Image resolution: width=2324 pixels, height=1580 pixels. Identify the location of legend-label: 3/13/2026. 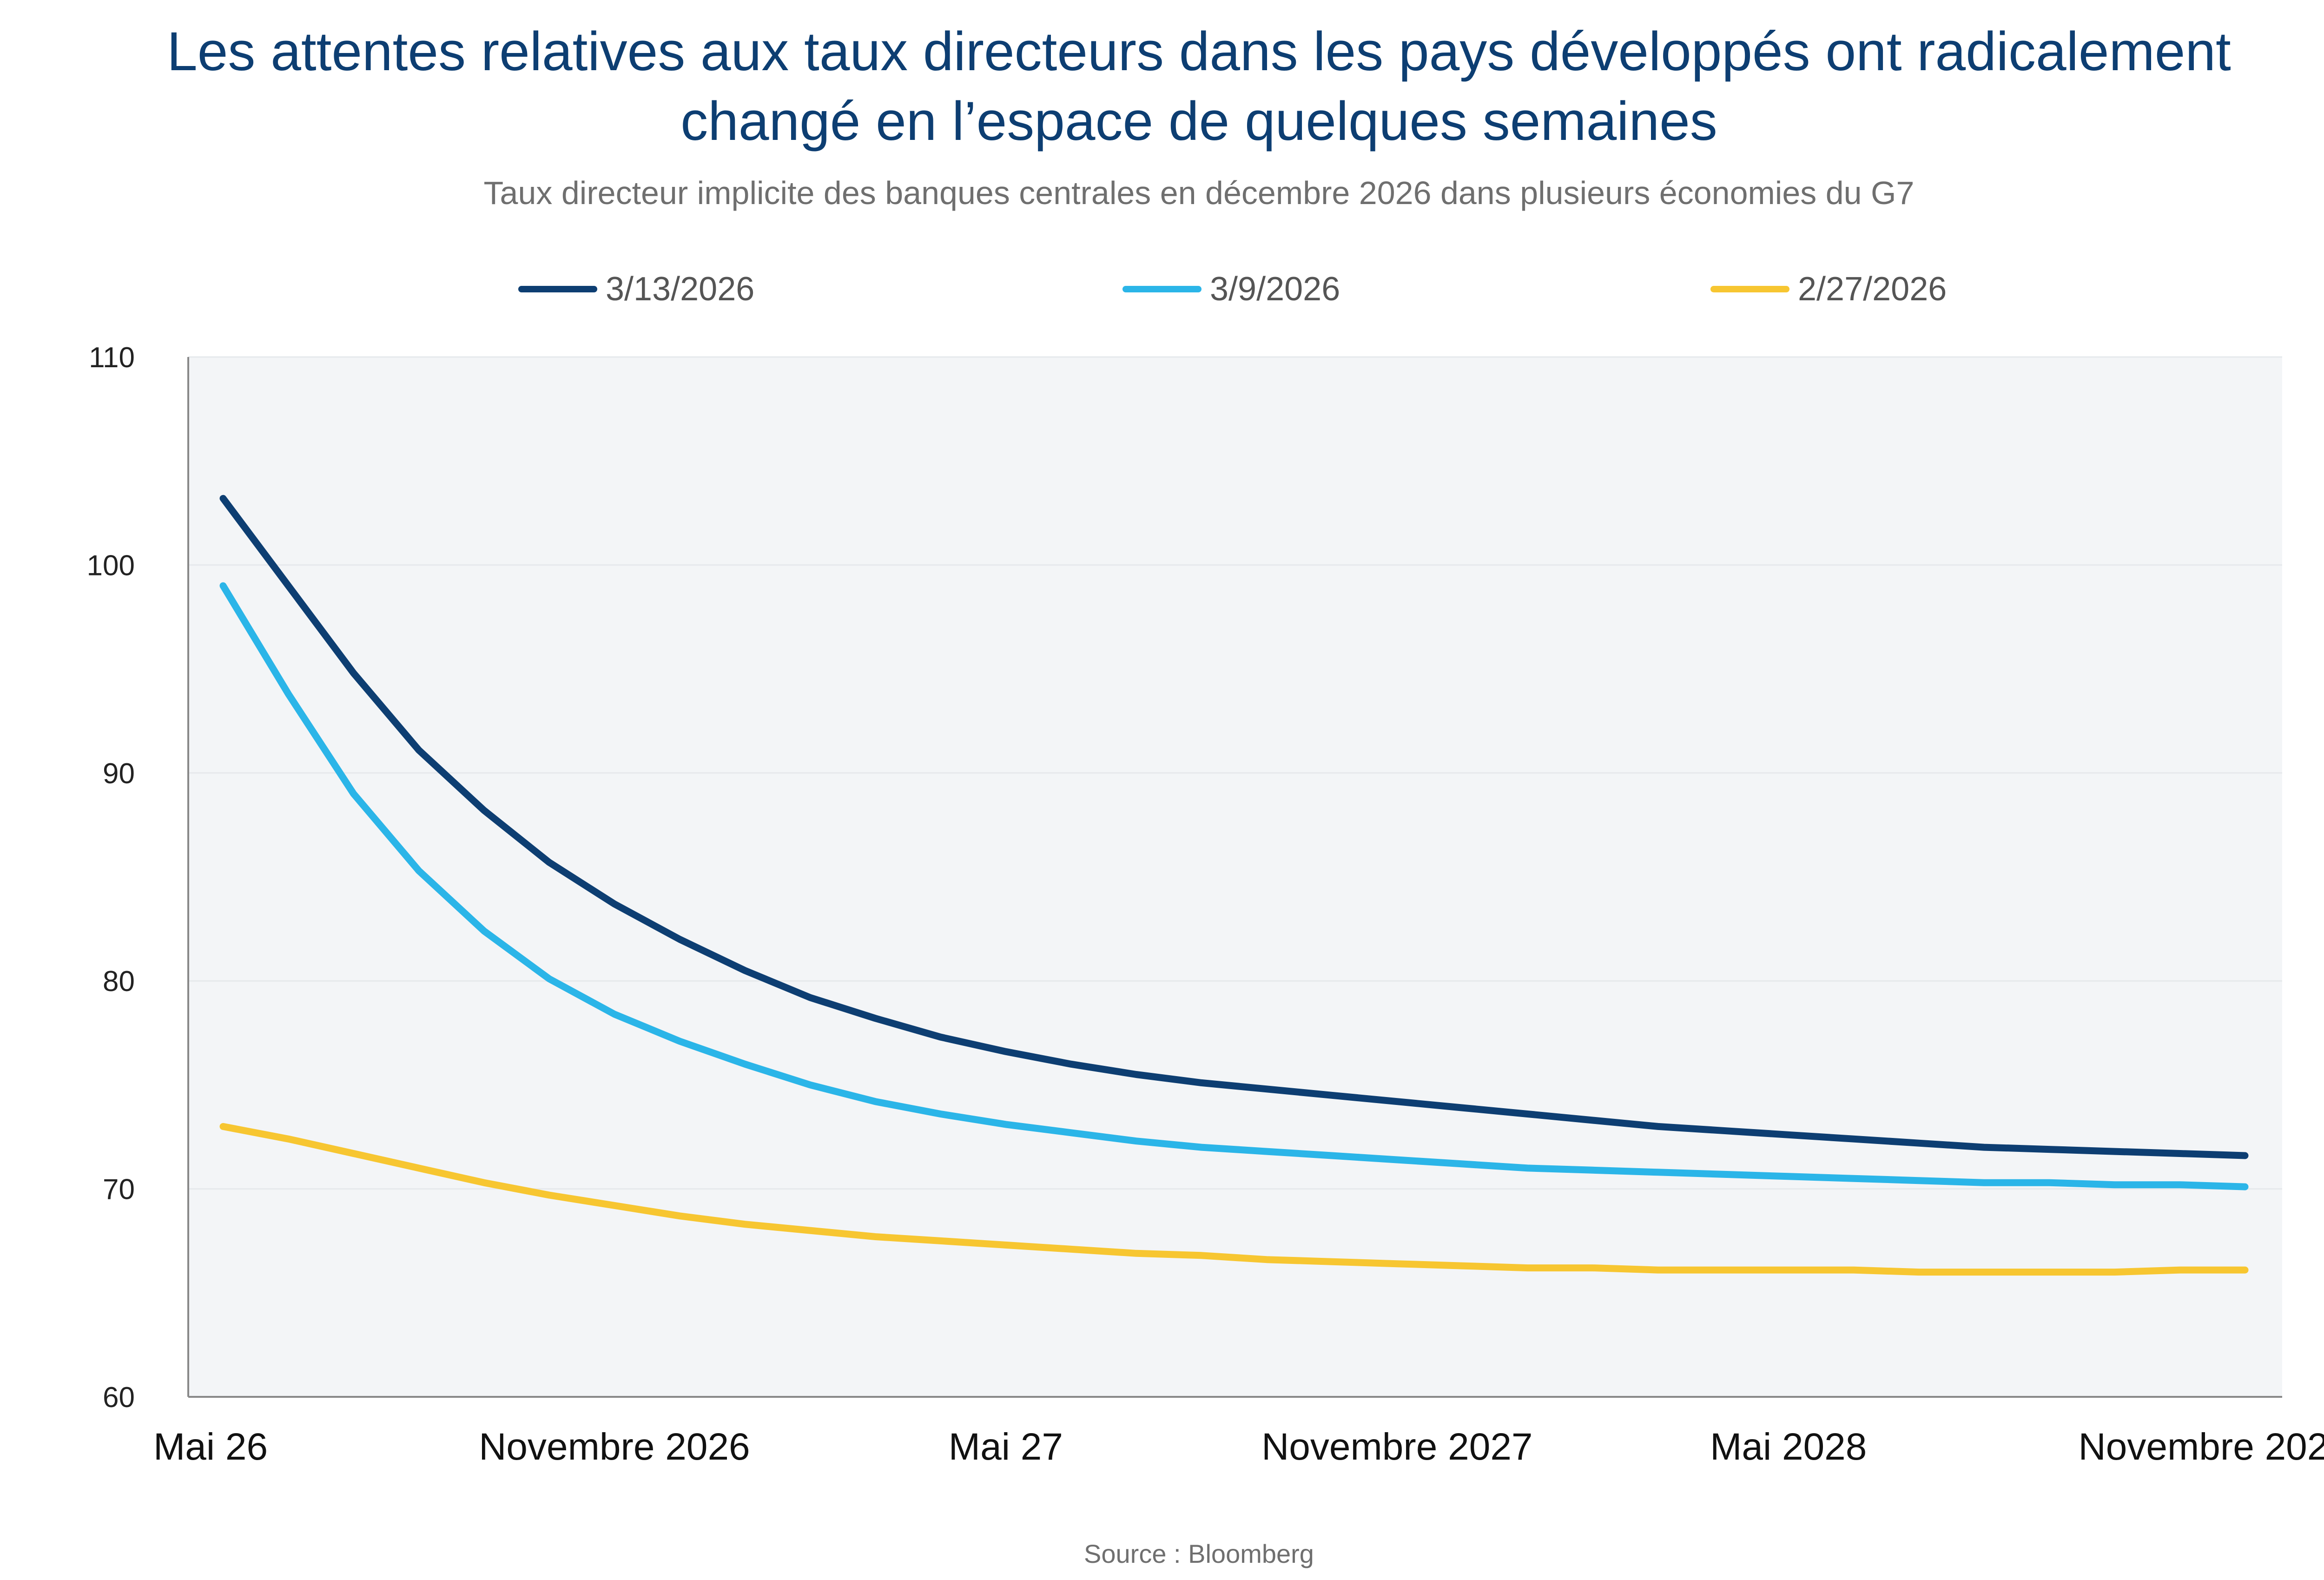
(680, 289).